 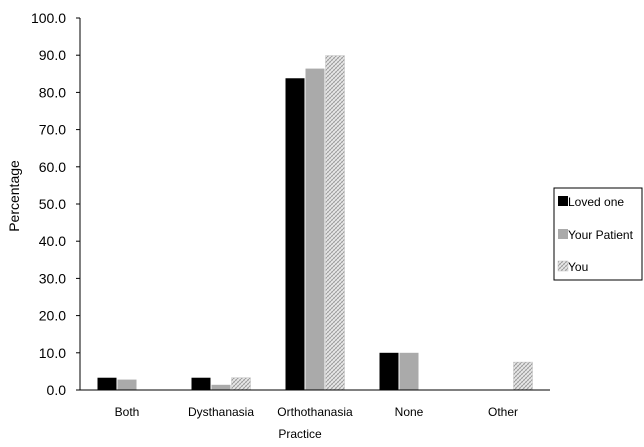 What do you see at coordinates (201, 383) in the screenshot?
I see `bar-loved-one-dysthanasia` at bounding box center [201, 383].